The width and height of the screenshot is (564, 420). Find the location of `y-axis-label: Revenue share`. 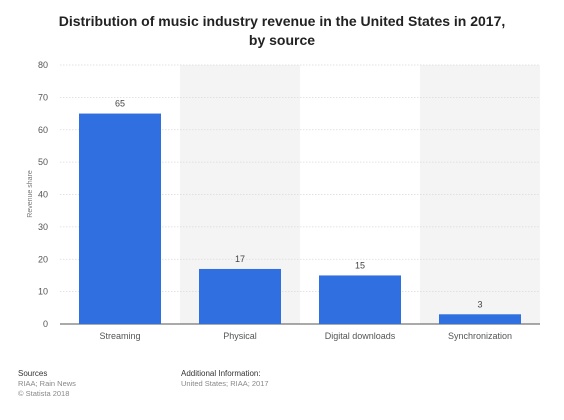

y-axis-label: Revenue share is located at coordinates (30, 194).